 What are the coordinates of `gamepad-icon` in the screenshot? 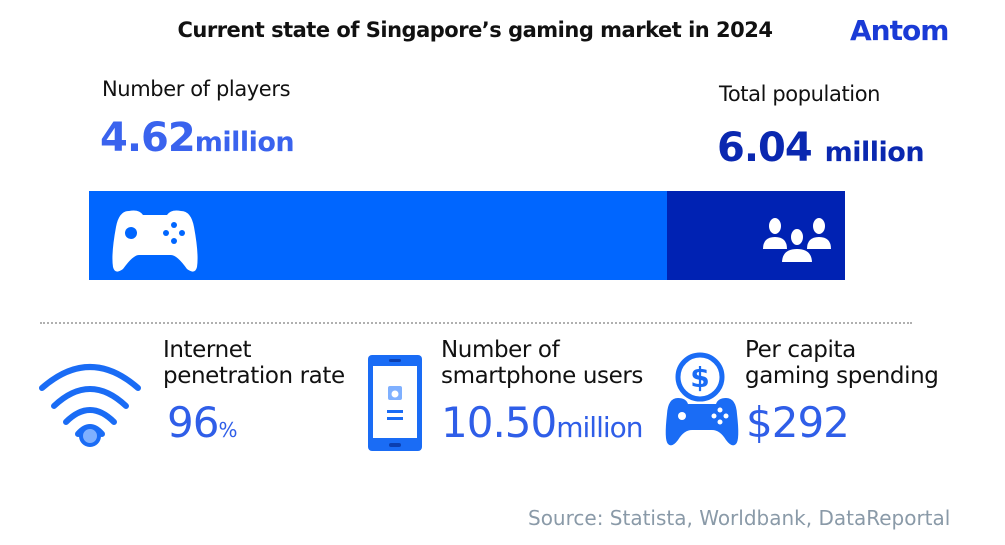 It's located at (155, 241).